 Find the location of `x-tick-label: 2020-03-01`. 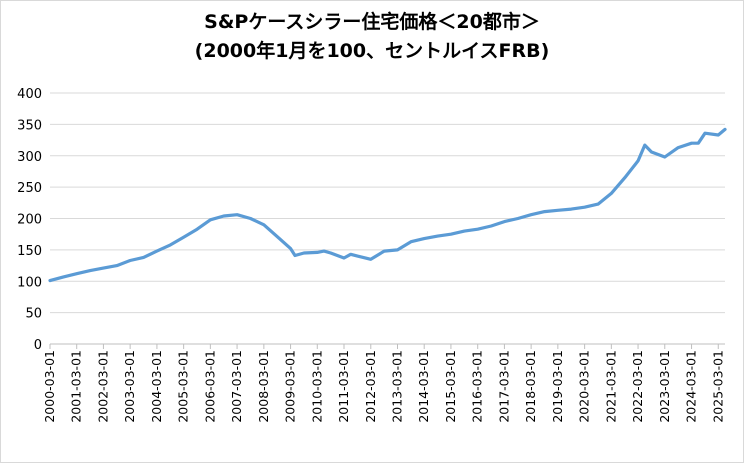

x-tick-label: 2020-03-01 is located at coordinates (584, 386).